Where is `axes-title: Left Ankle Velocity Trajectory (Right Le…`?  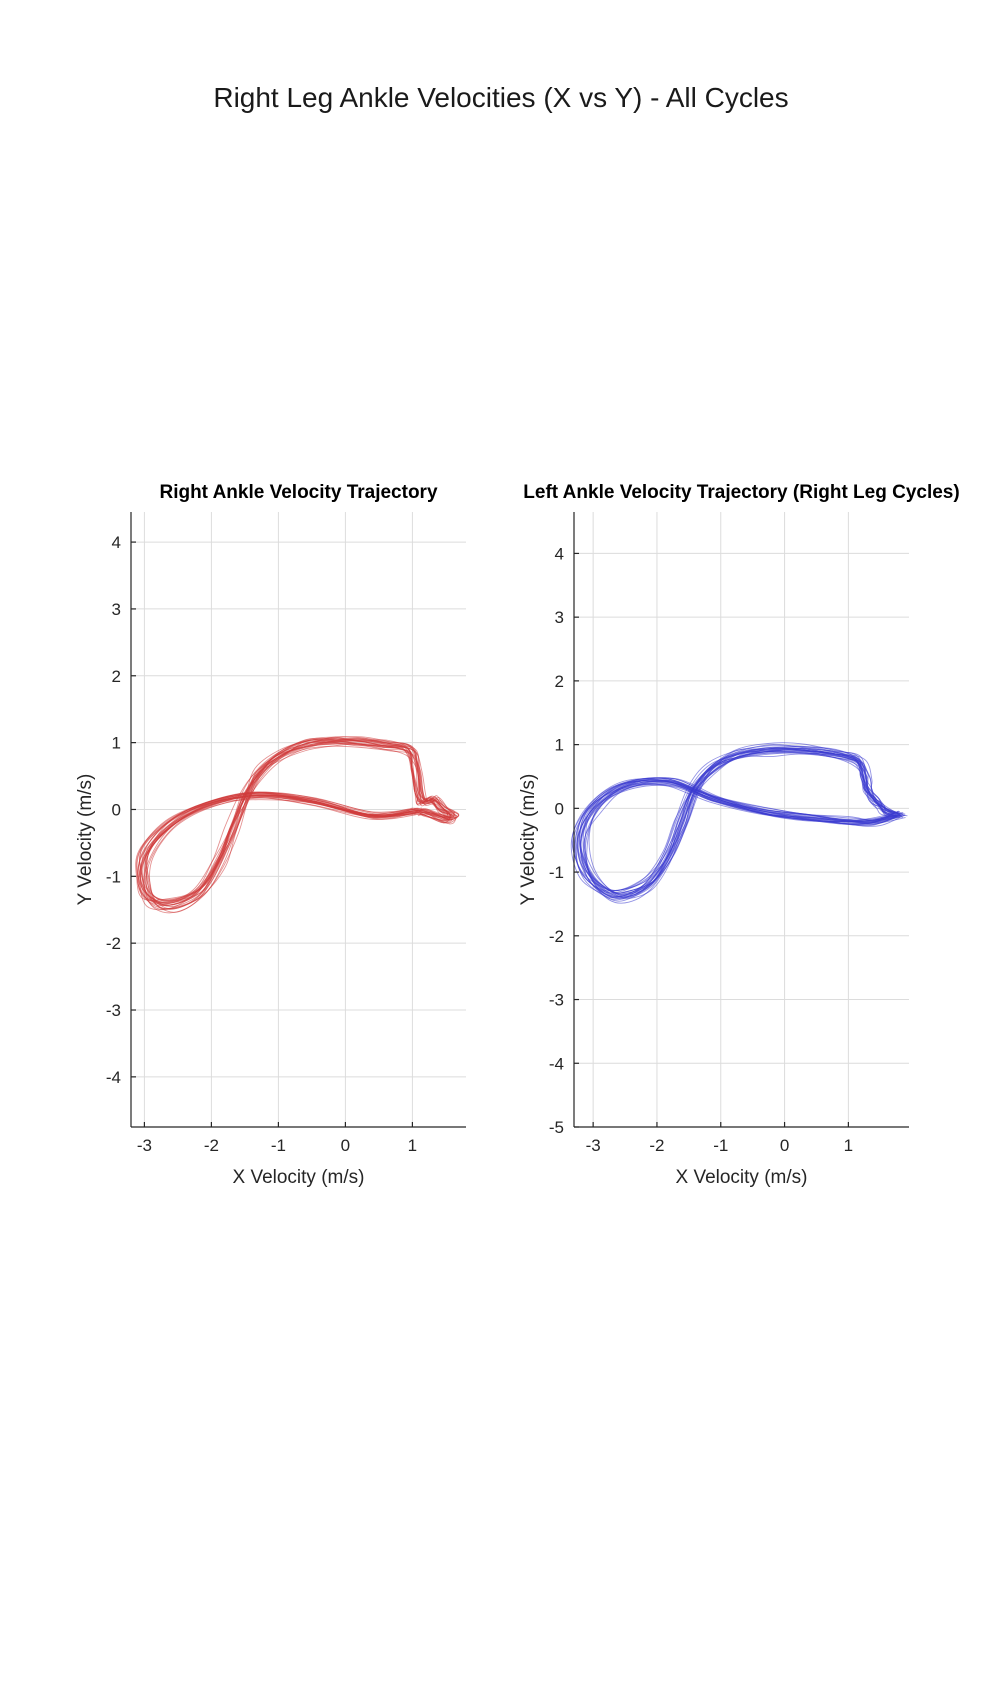
axes-title: Left Ankle Velocity Trajectory (Right Le… is located at coordinates (741, 492).